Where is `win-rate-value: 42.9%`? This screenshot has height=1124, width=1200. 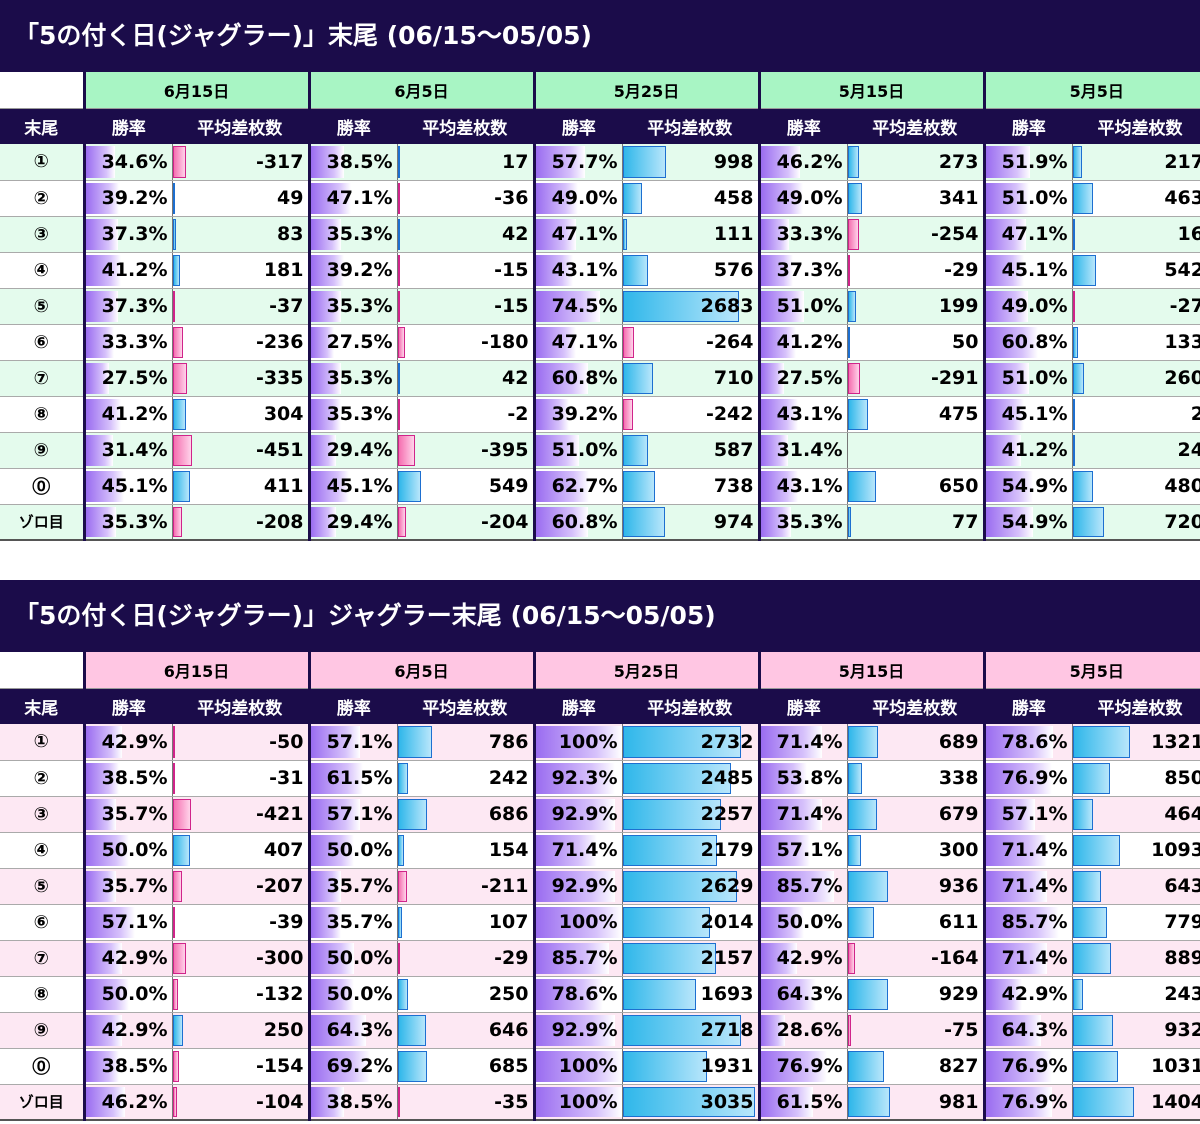 win-rate-value: 42.9% is located at coordinates (134, 958).